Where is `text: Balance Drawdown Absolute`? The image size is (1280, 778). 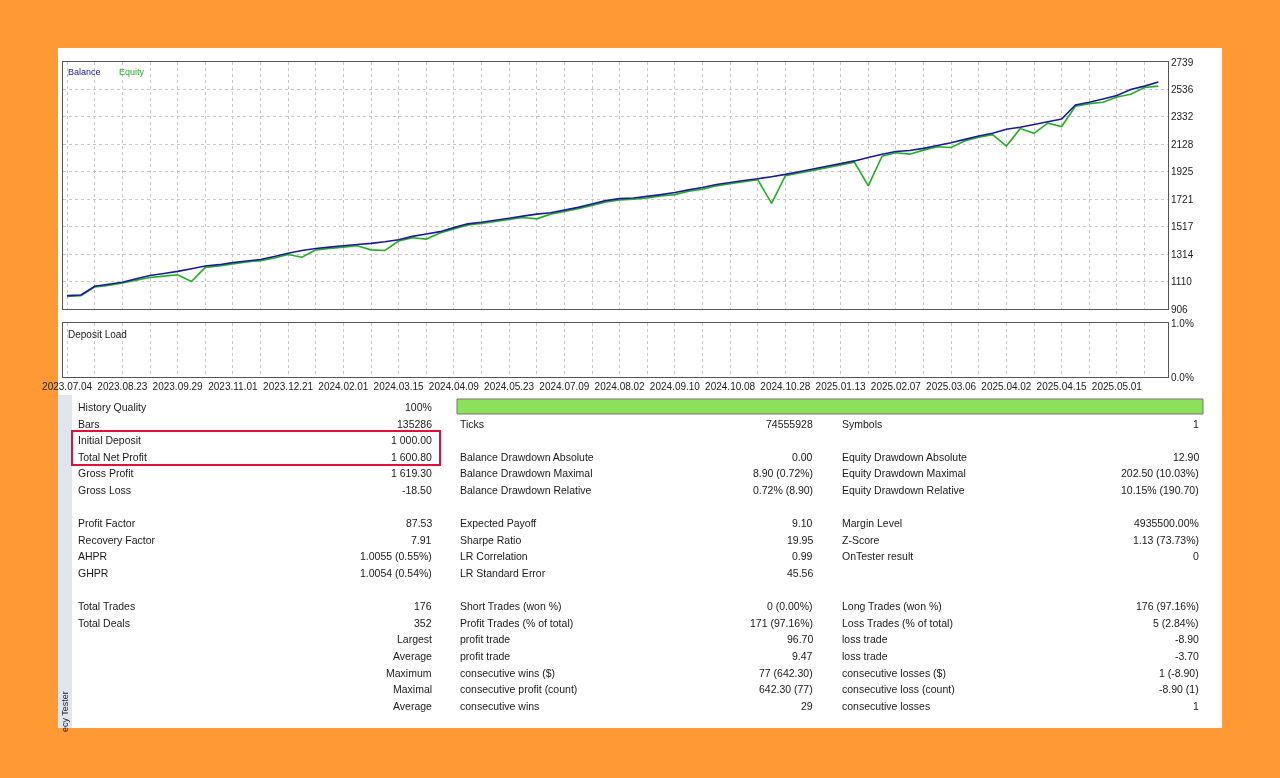
text: Balance Drawdown Absolute is located at coordinates (527, 457).